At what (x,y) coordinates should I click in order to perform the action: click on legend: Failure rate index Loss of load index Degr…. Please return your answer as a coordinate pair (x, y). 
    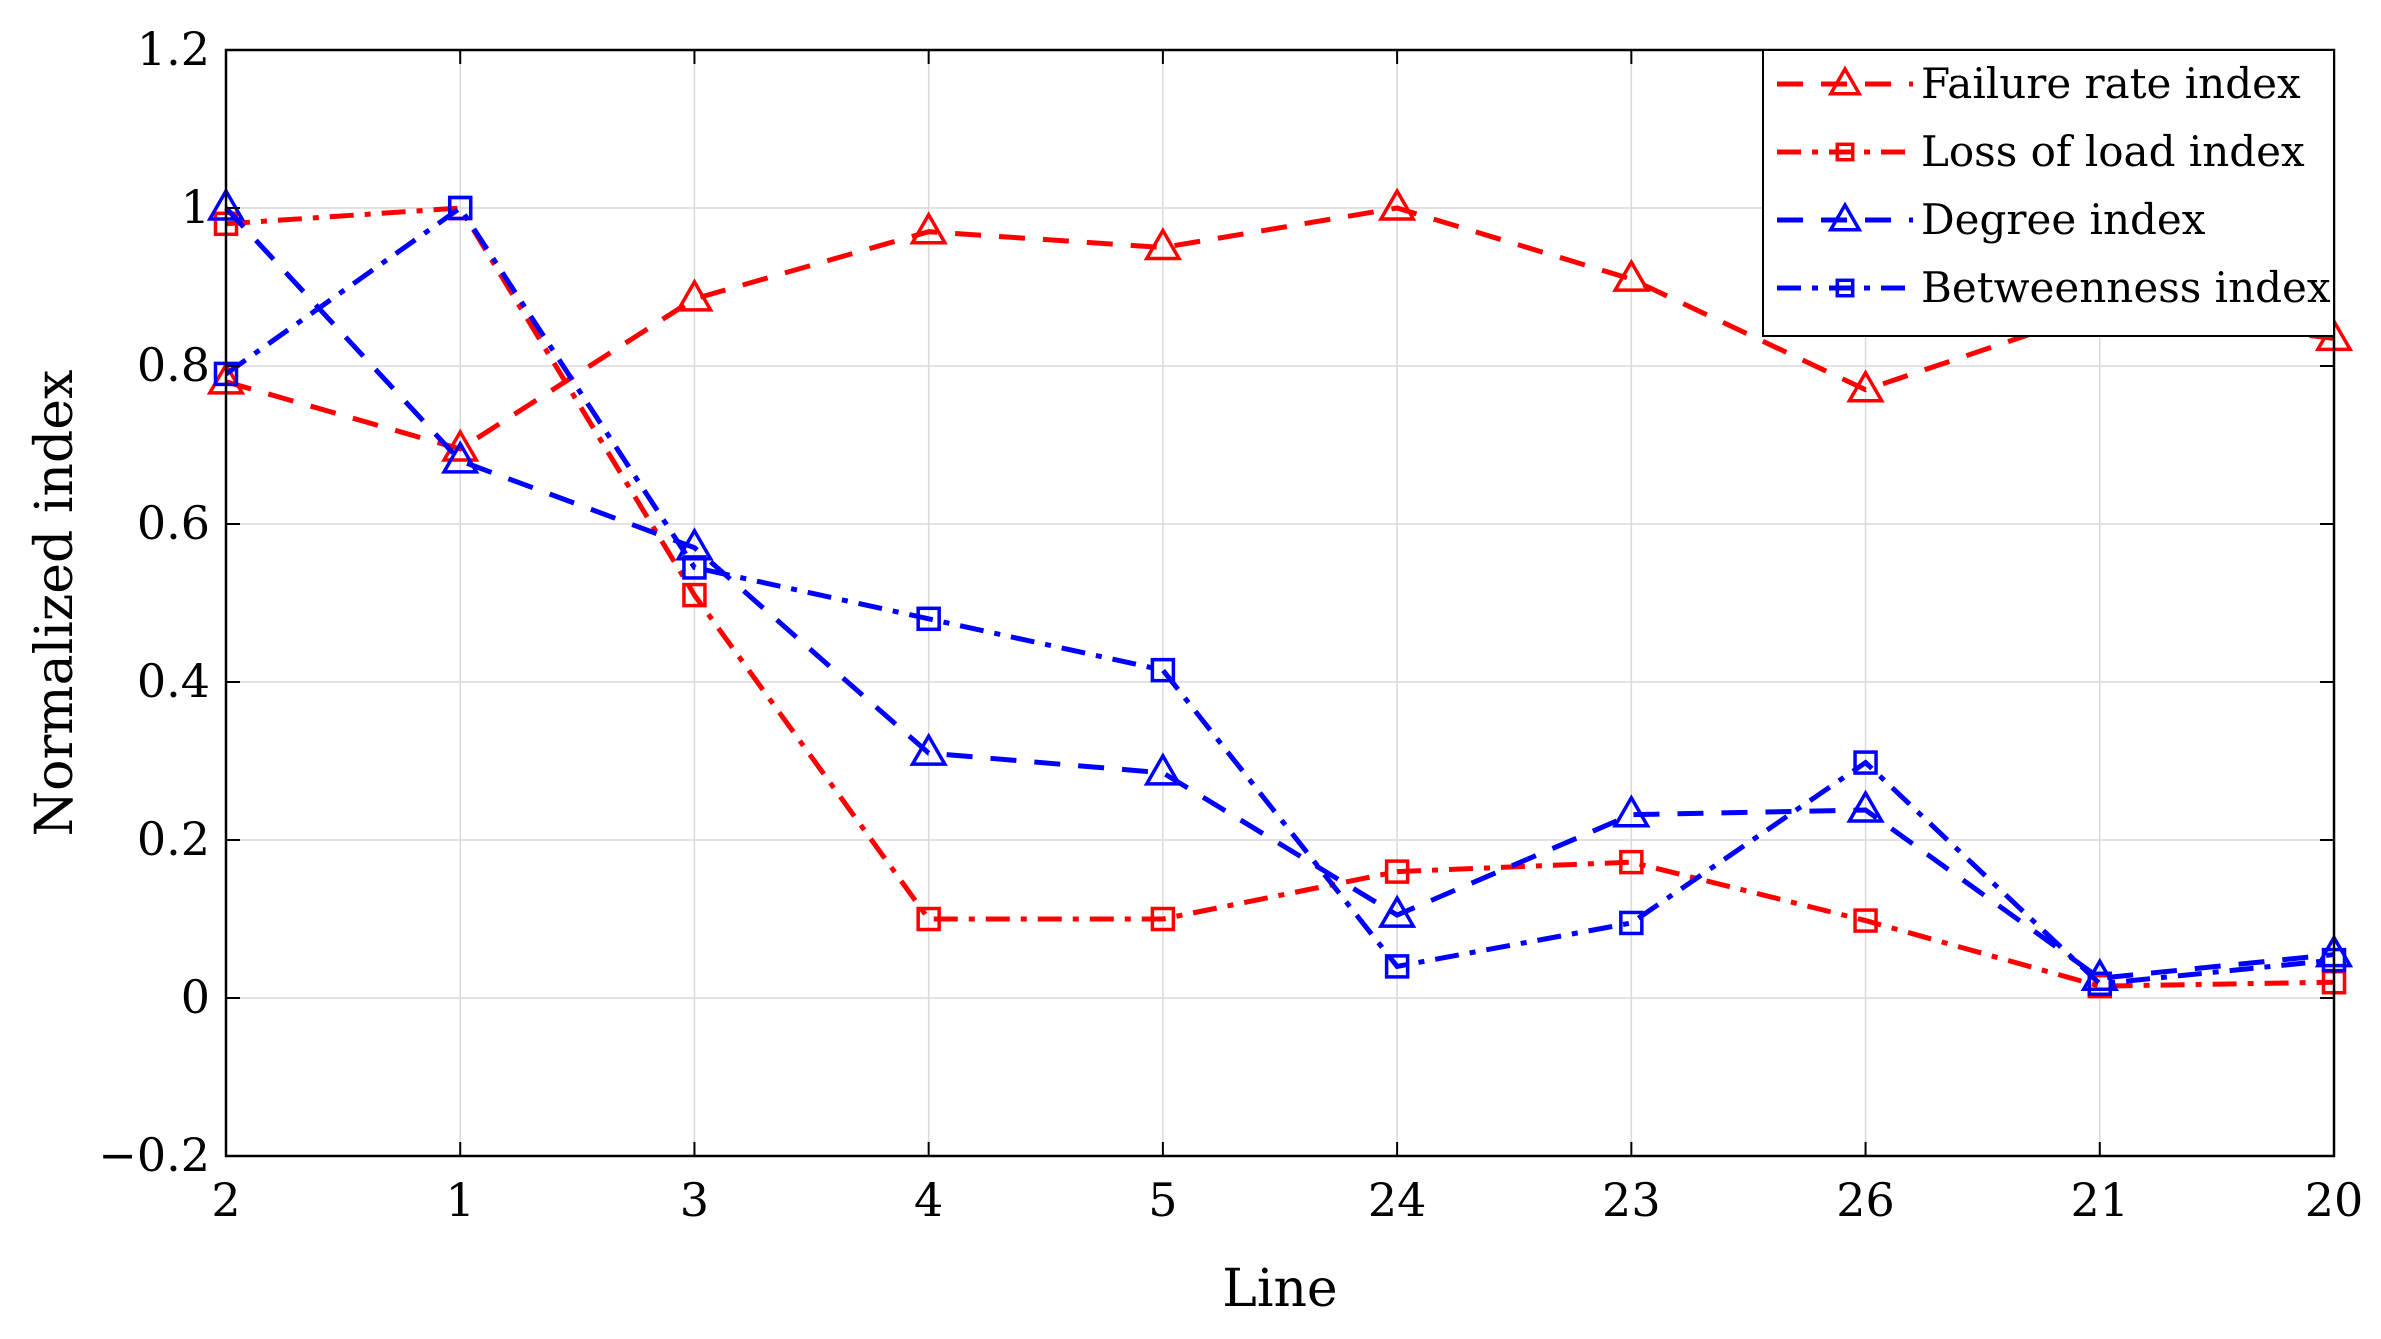
    Looking at the image, I should click on (2048, 193).